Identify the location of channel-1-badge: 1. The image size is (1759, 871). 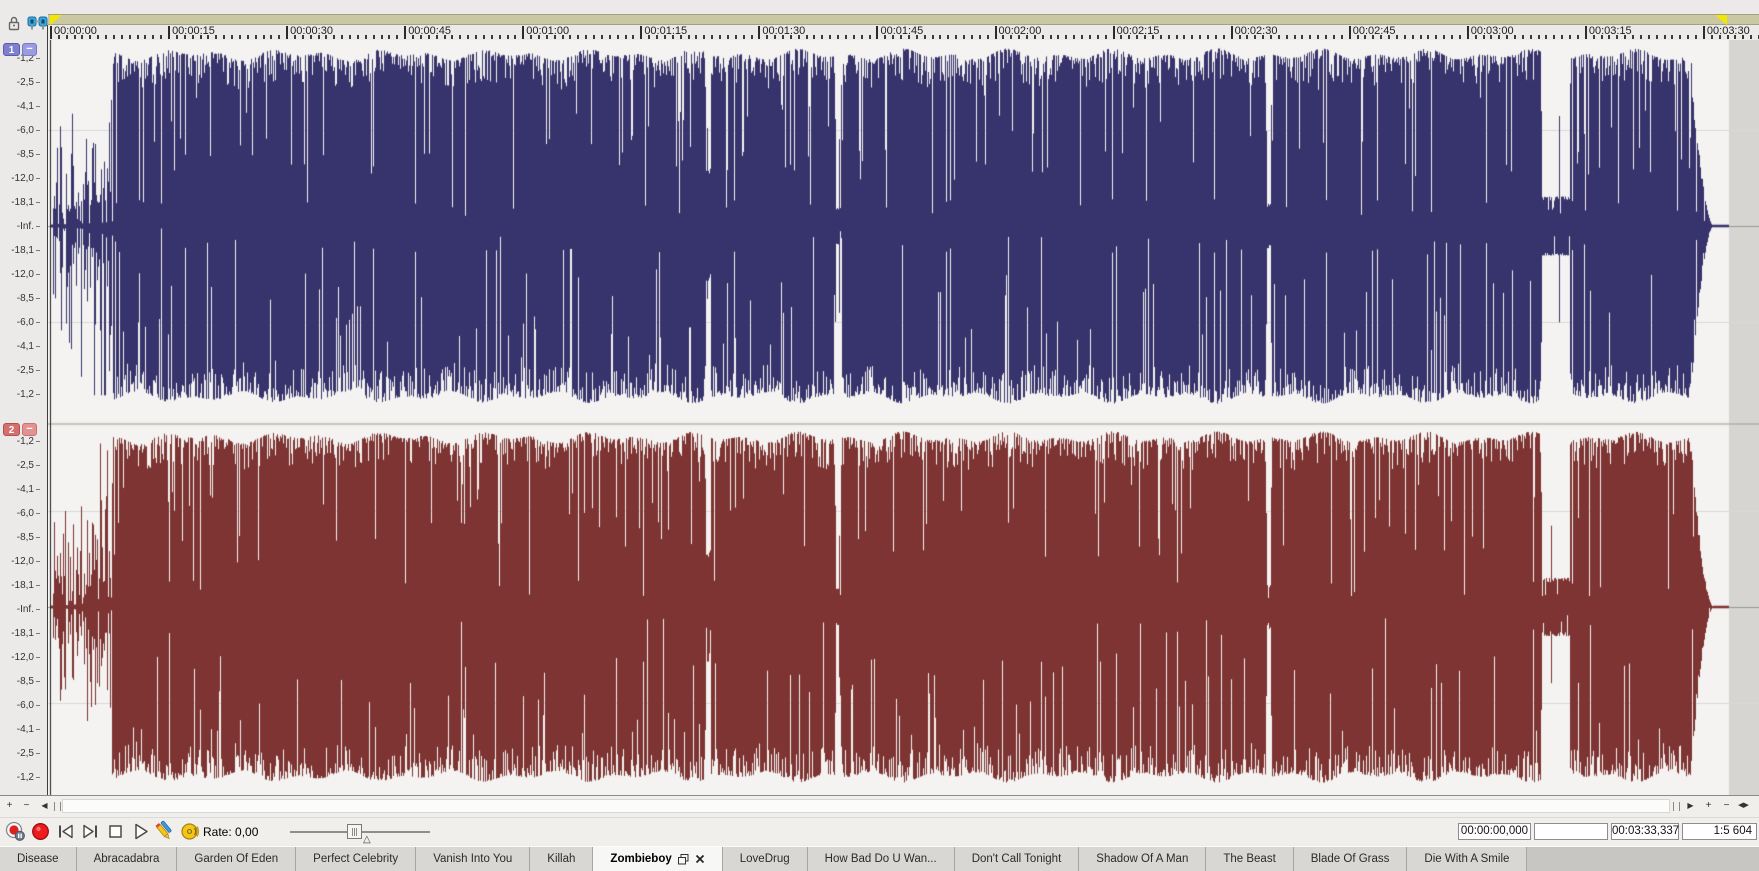
(11, 49).